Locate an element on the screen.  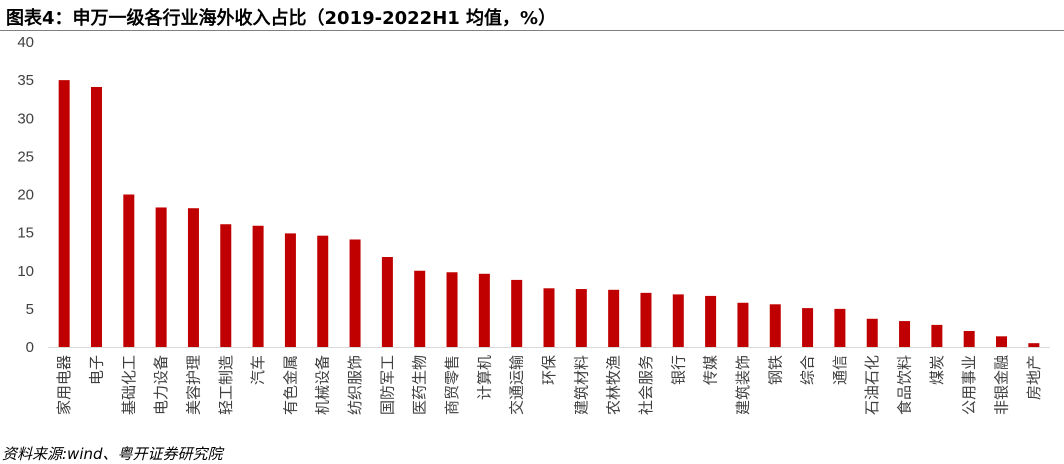
category-label: 农林牧渔 is located at coordinates (614, 385).